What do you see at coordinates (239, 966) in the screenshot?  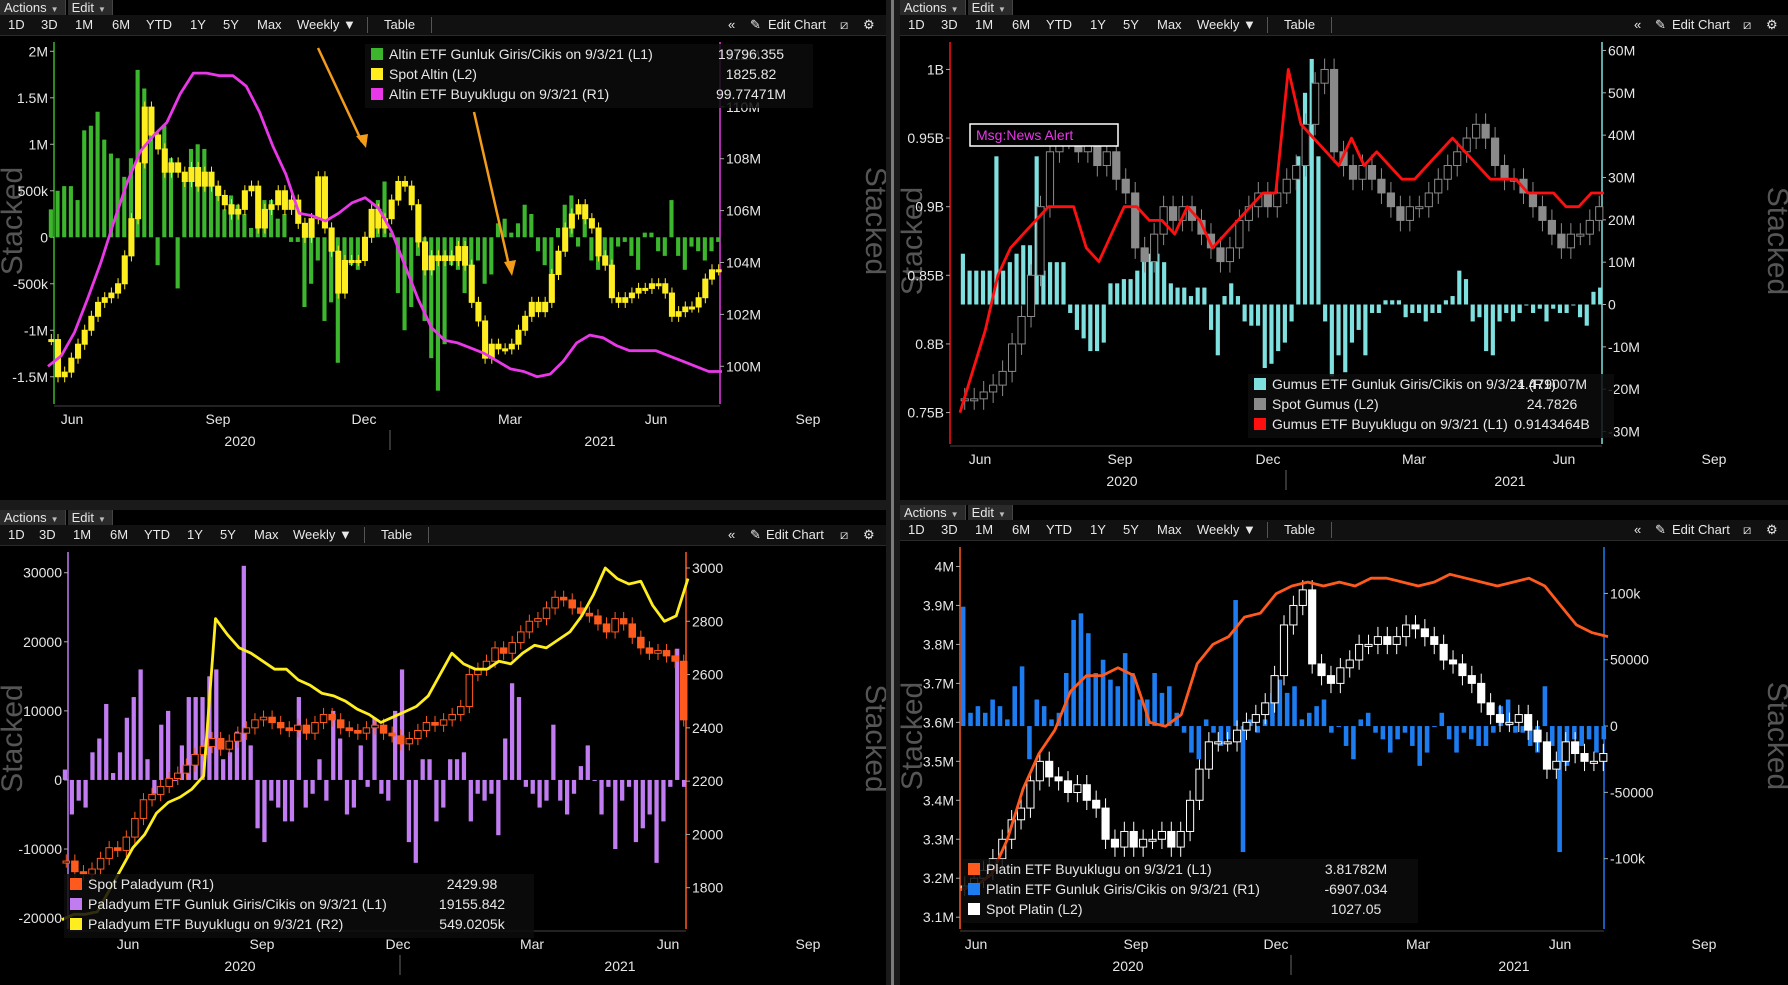 I see `x-axis-year-label: 2020` at bounding box center [239, 966].